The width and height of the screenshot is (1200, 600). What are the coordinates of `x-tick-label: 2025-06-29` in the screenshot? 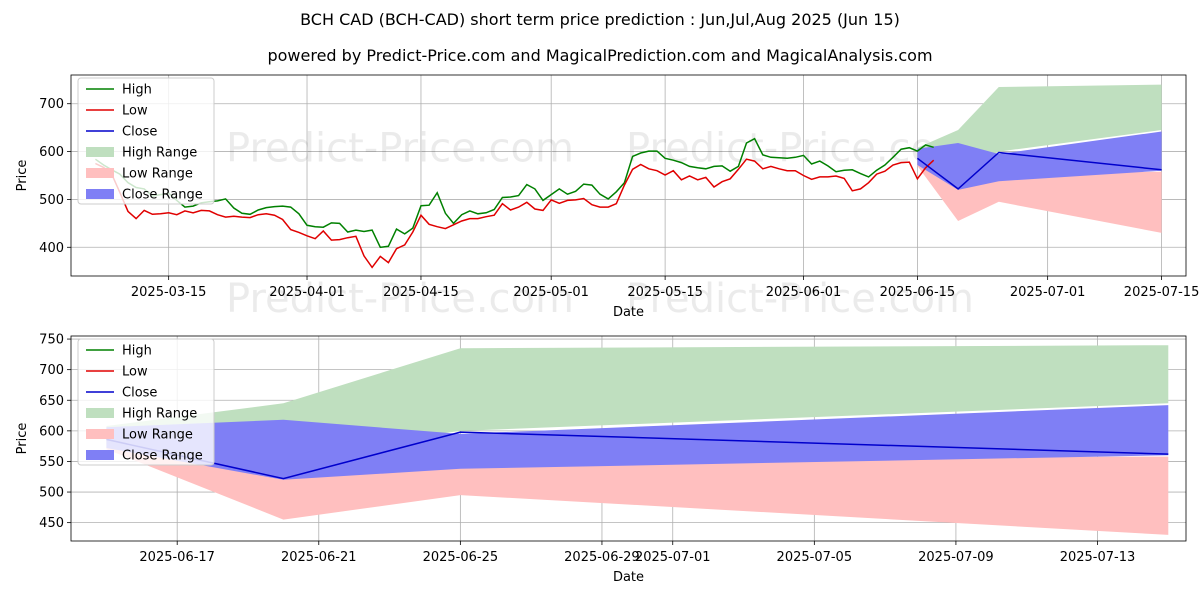 It's located at (602, 557).